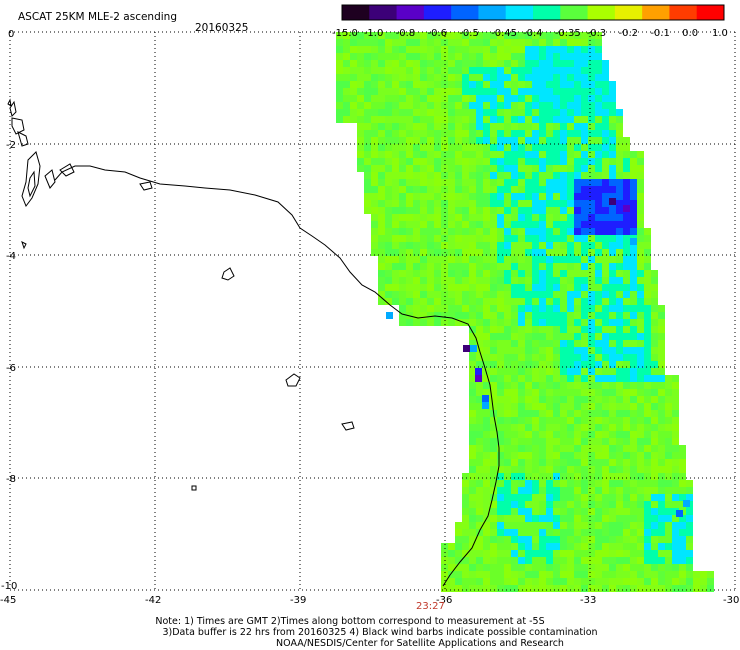 The width and height of the screenshot is (740, 650). Describe the element at coordinates (533, 33) in the screenshot. I see `colorbar-label: -0.4` at that location.